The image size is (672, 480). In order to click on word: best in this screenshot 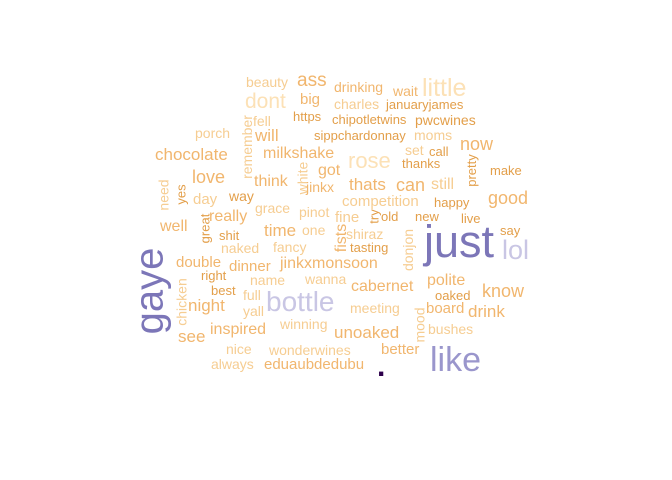, I will do `click(223, 290)`.